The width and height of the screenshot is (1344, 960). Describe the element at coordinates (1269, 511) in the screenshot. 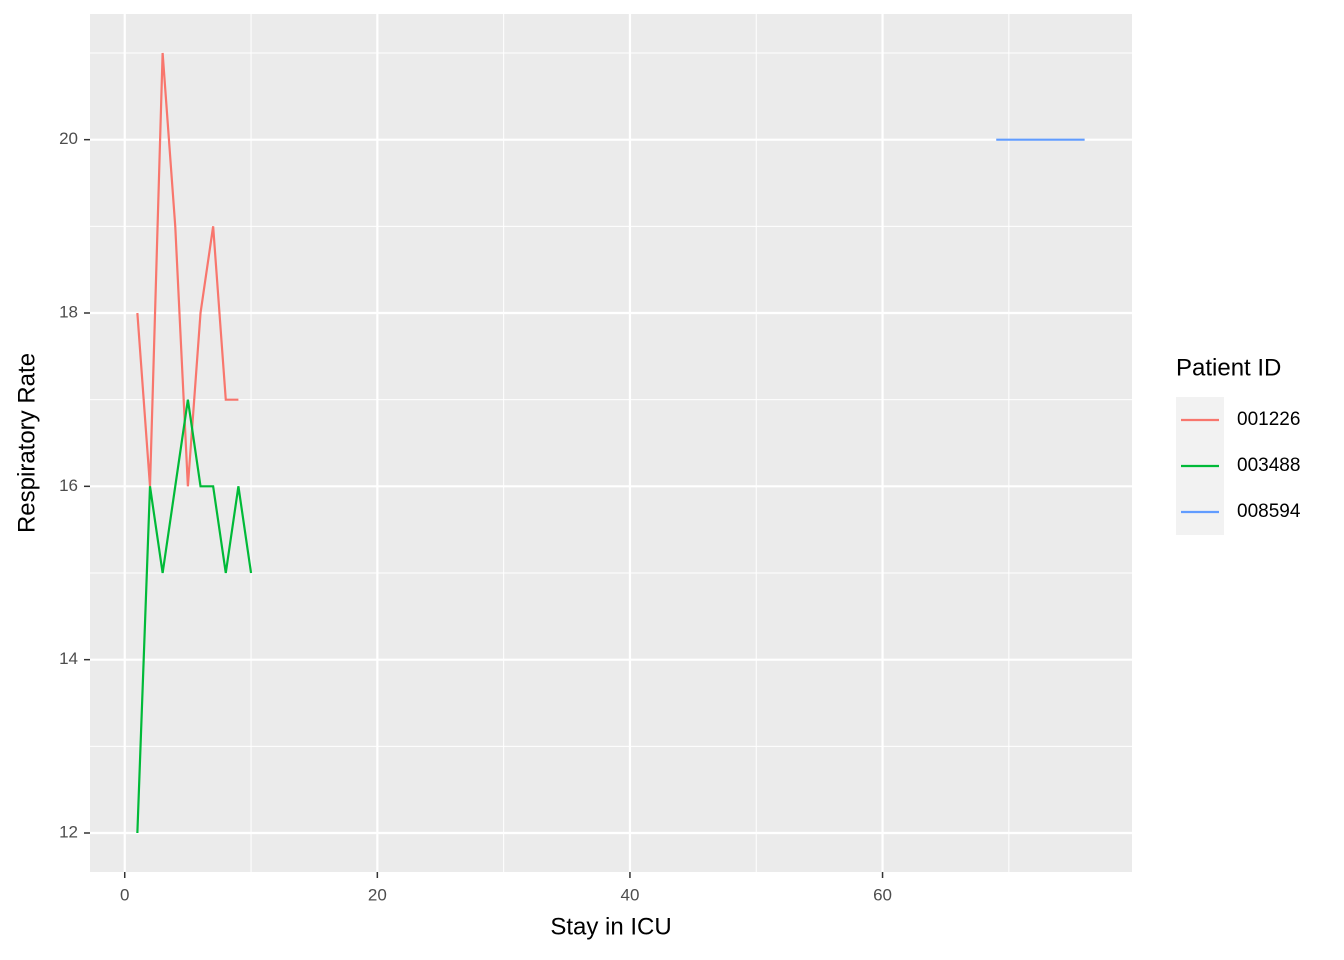

I see `legend-label: 008594` at that location.